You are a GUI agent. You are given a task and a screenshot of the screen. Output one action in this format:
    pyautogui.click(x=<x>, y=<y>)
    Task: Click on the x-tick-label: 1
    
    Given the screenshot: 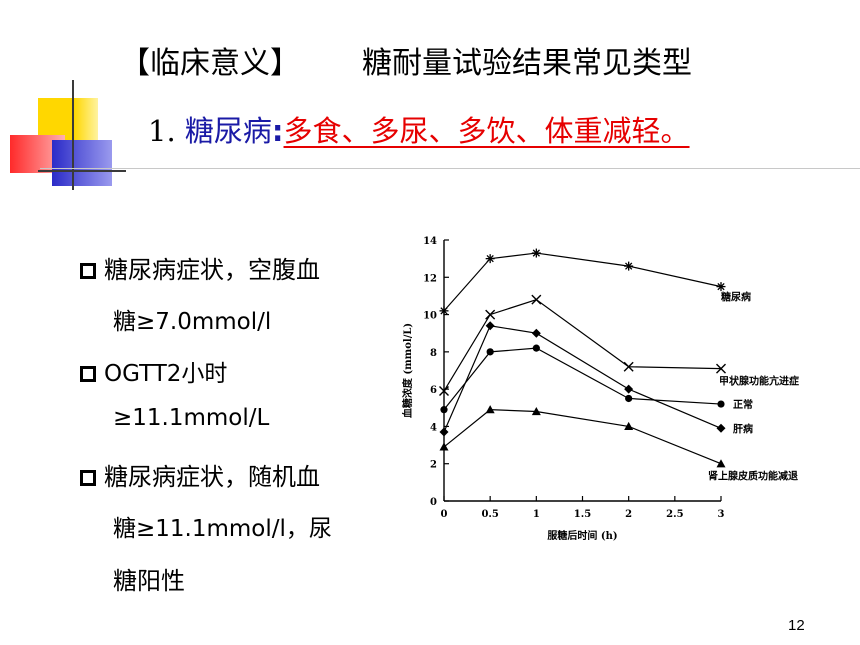 What is the action you would take?
    pyautogui.click(x=536, y=514)
    